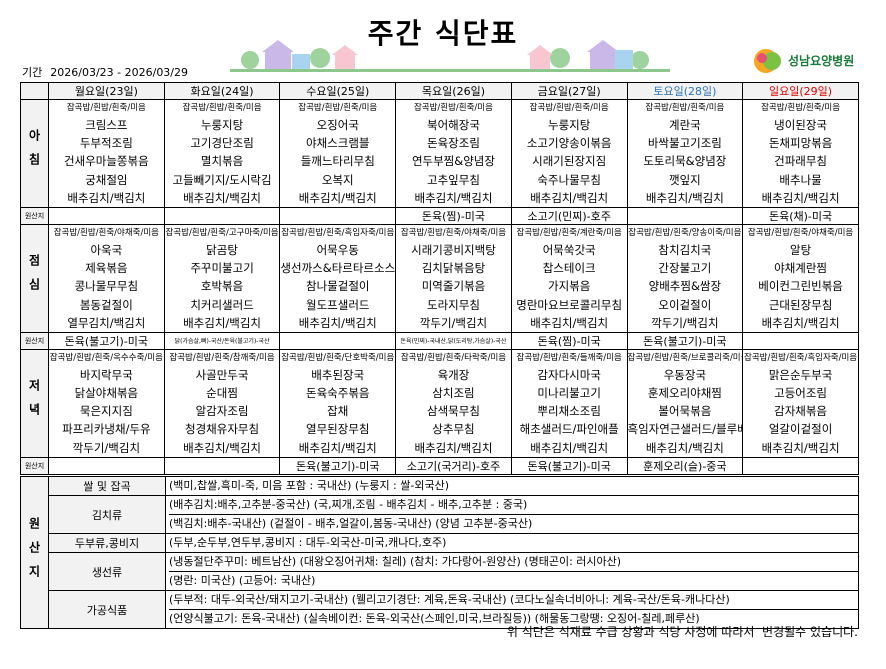 The height and width of the screenshot is (669, 886). I want to click on origin-text-cell: (두부,순두부,연두부,콩비지 : 대두-외국산-미국,캐나다,호주), so click(512, 543).